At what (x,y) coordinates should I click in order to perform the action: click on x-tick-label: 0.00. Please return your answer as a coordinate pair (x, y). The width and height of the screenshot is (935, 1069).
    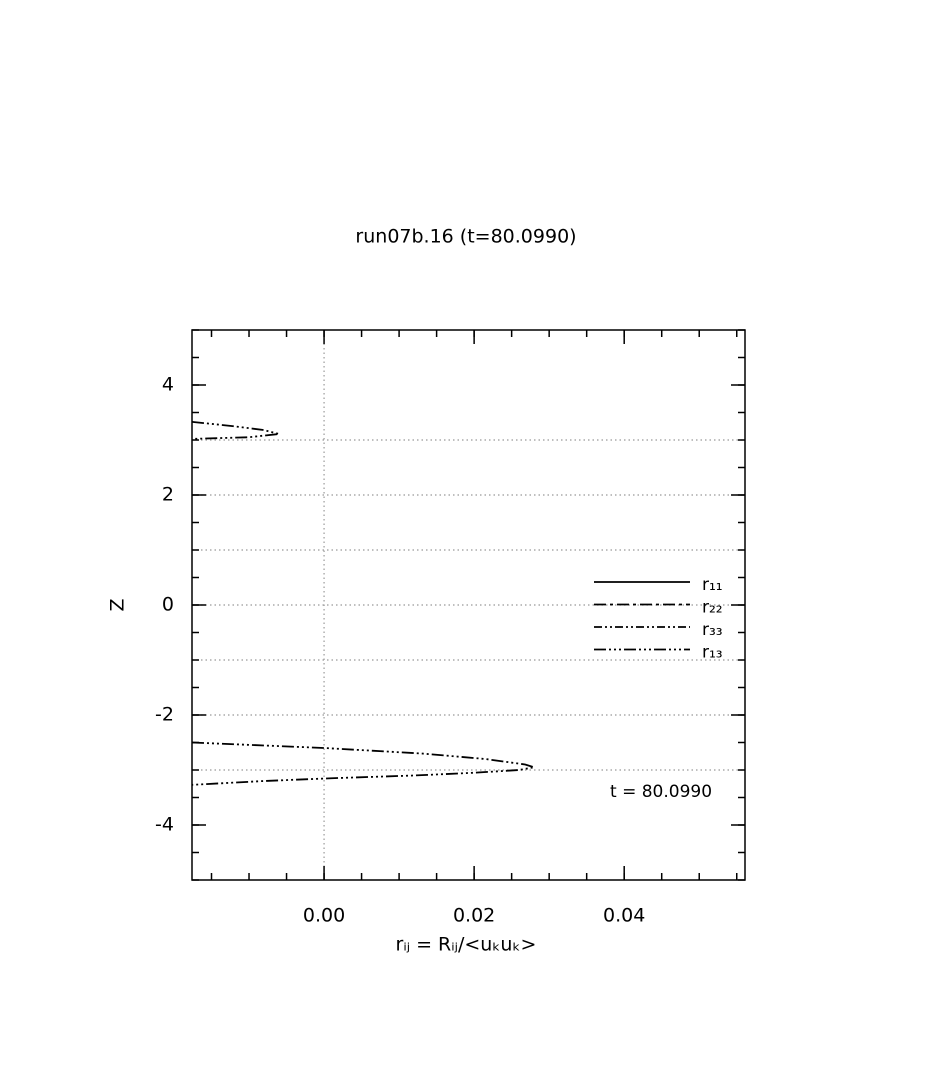
    Looking at the image, I should click on (324, 916).